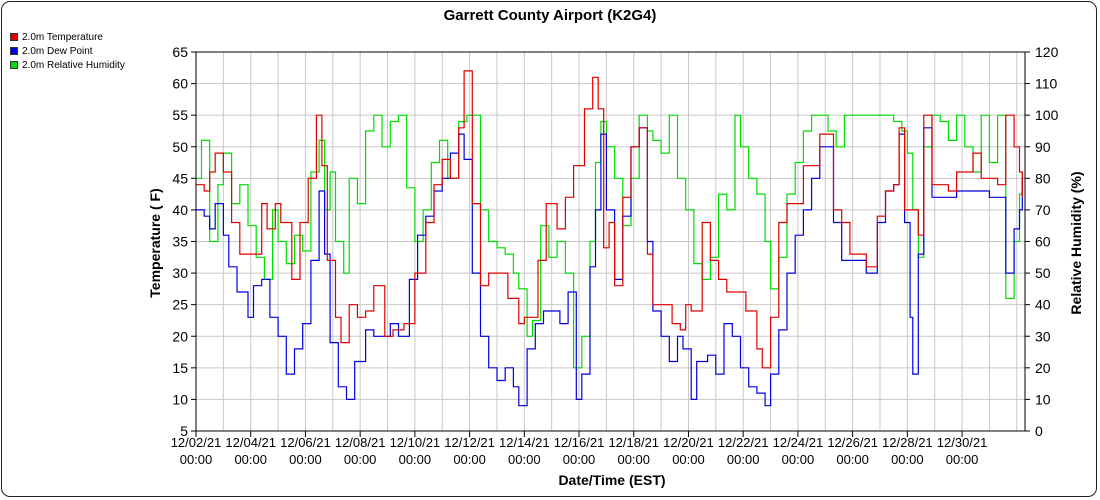  What do you see at coordinates (180, 84) in the screenshot?
I see `left-tick-label: 60` at bounding box center [180, 84].